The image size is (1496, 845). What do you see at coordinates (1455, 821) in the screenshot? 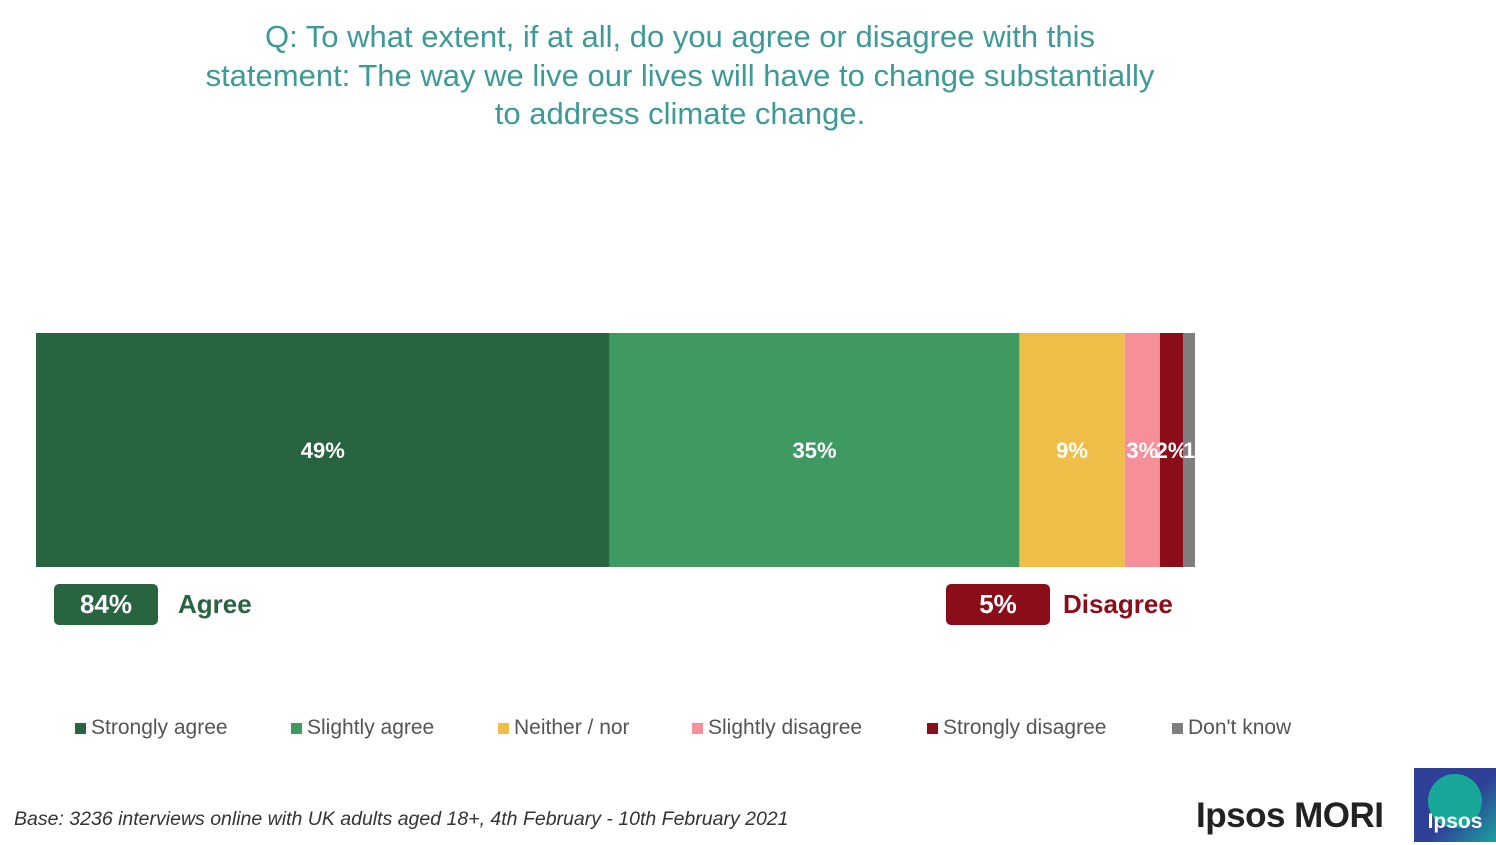
I see `ipsos-logo-wordmark: Ipsos` at bounding box center [1455, 821].